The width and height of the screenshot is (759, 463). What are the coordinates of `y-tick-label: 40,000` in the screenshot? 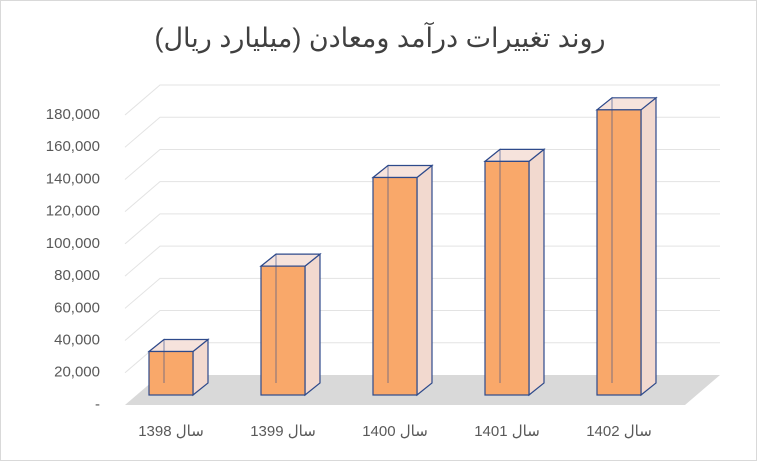 It's located at (77, 340).